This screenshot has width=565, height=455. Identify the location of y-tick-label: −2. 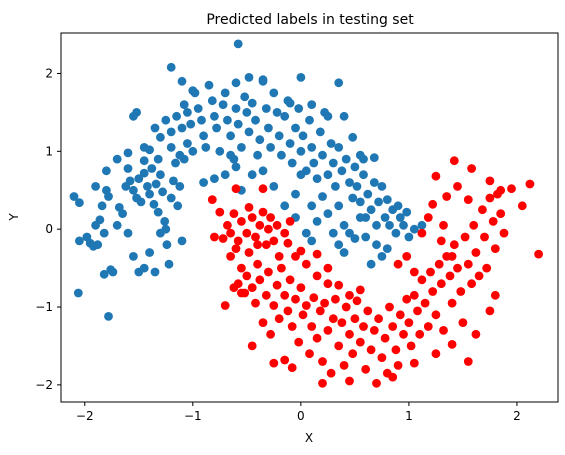
(44, 385).